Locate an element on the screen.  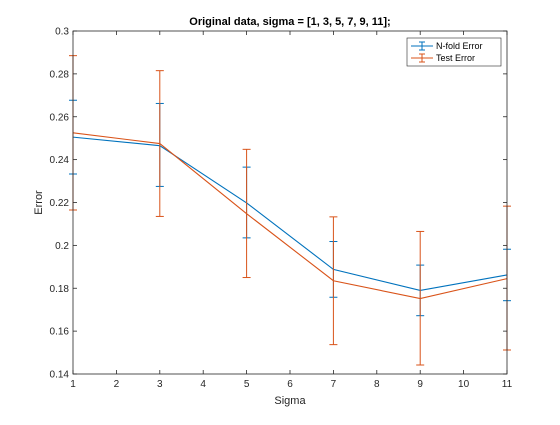
x-tick-label: 7 is located at coordinates (334, 384).